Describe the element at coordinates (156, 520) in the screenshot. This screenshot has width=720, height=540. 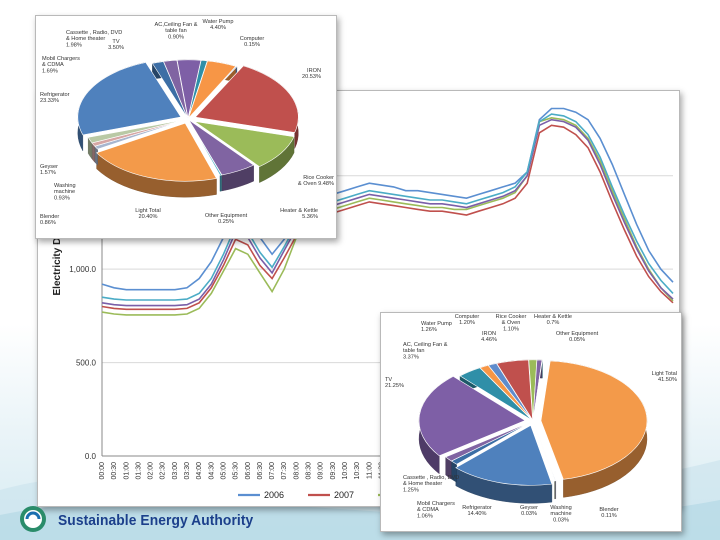
I see `brand-name: Sustainable Energy Authority` at that location.